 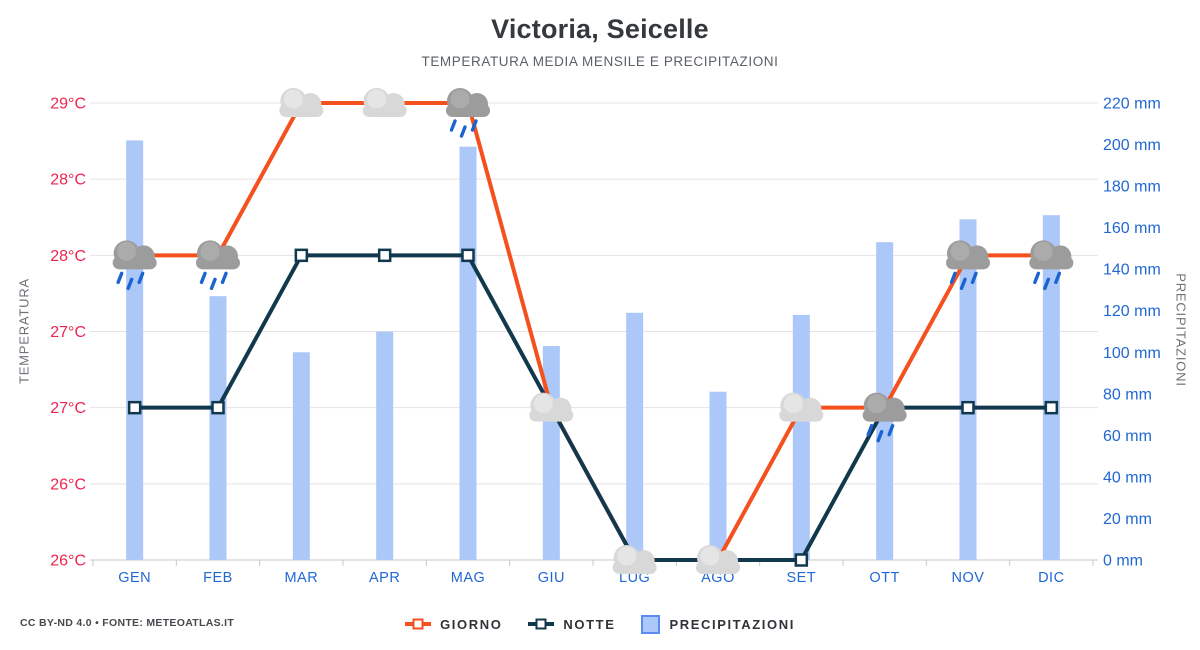 I want to click on weather-icon-rain-cloud-mag, so click(x=468, y=113).